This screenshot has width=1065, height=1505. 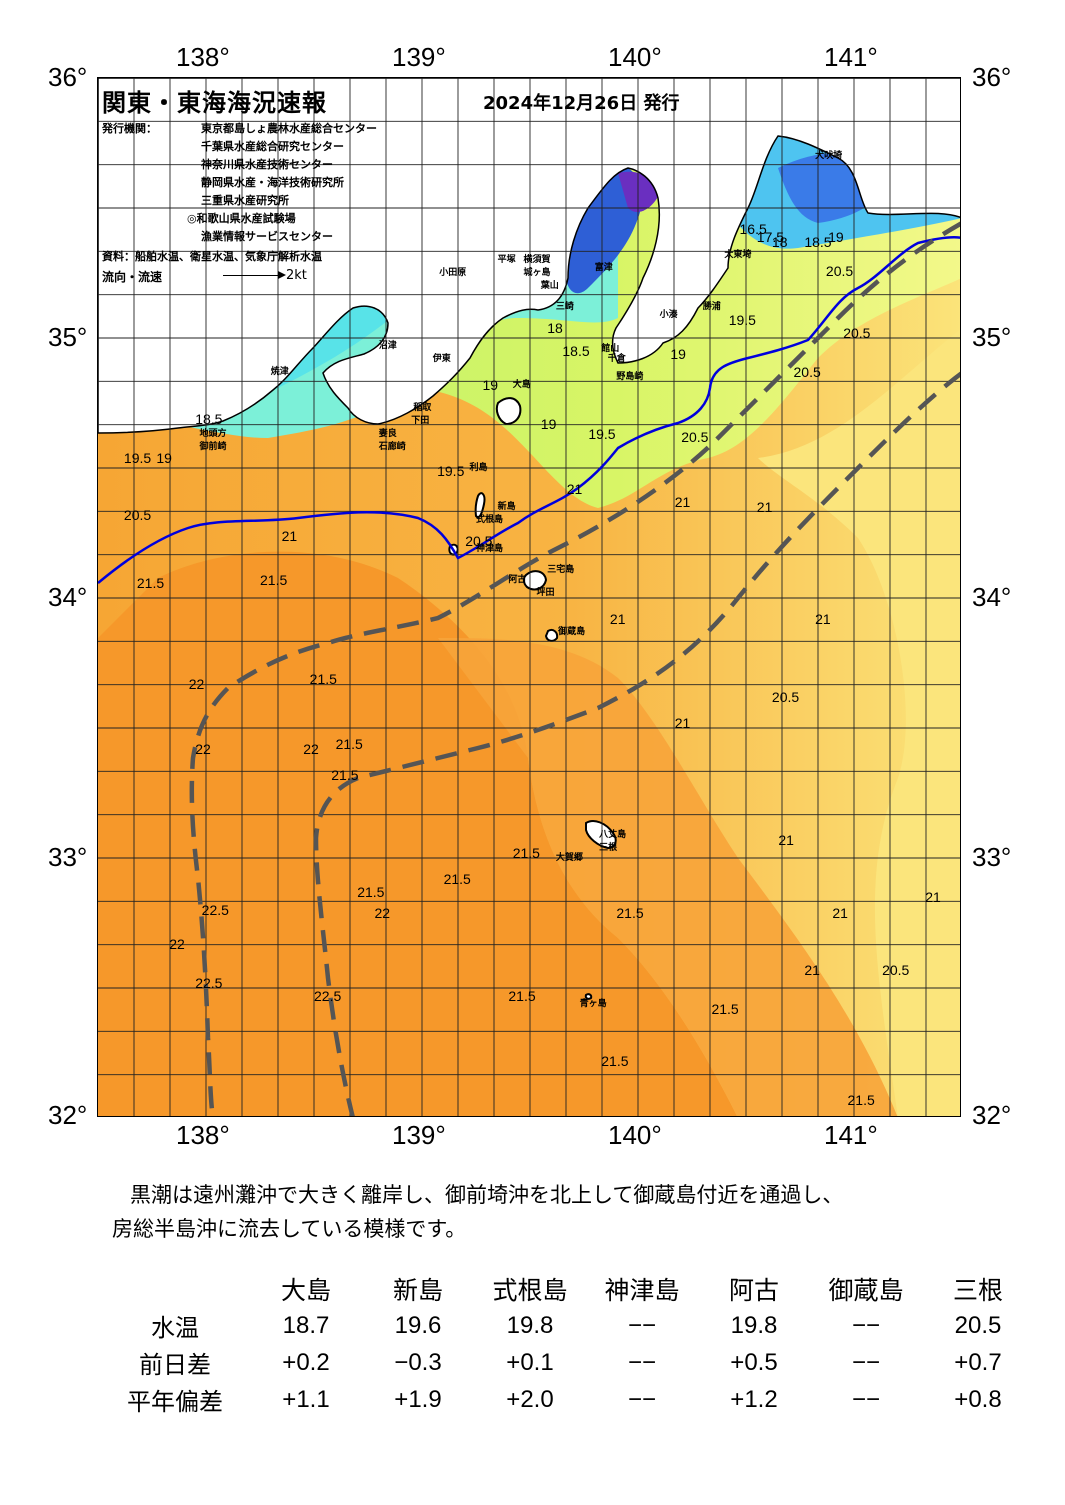 What do you see at coordinates (753, 229) in the screenshot?
I see `contour-value-label: 16.5` at bounding box center [753, 229].